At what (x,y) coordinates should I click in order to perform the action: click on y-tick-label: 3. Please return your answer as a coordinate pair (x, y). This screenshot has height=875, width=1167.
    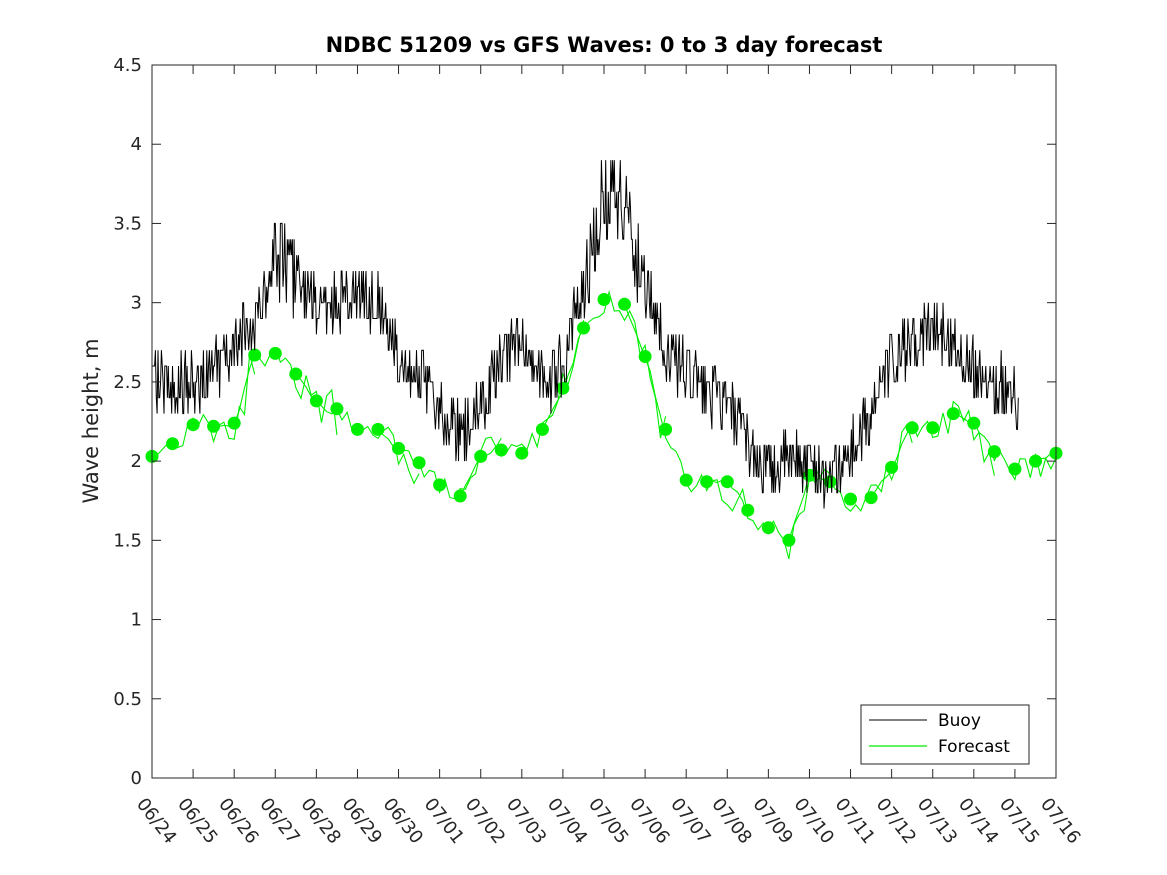
    Looking at the image, I should click on (136, 303).